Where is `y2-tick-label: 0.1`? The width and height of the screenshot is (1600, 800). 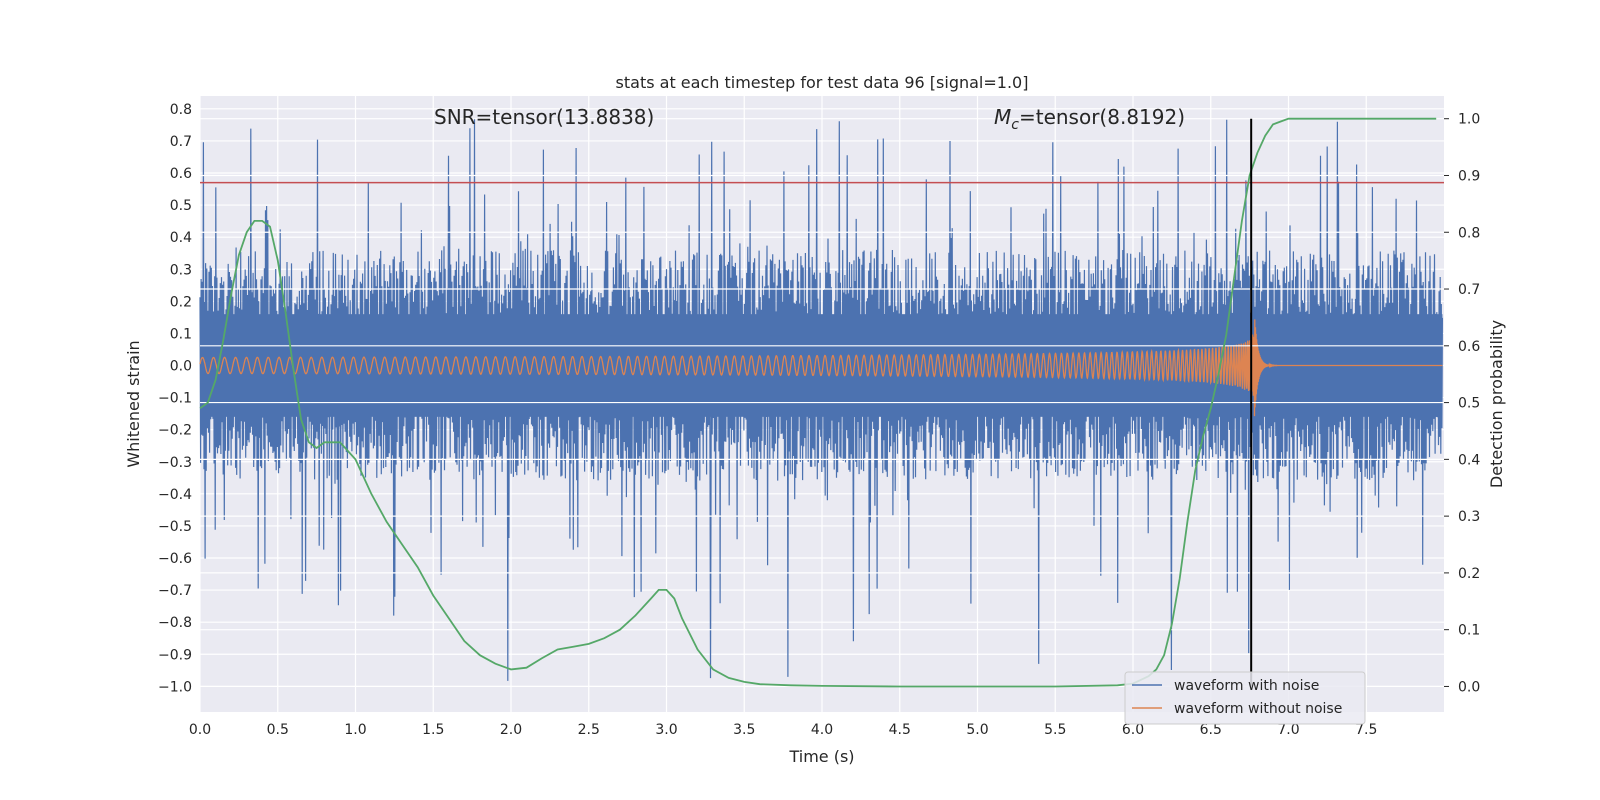
y2-tick-label: 0.1 is located at coordinates (1469, 631).